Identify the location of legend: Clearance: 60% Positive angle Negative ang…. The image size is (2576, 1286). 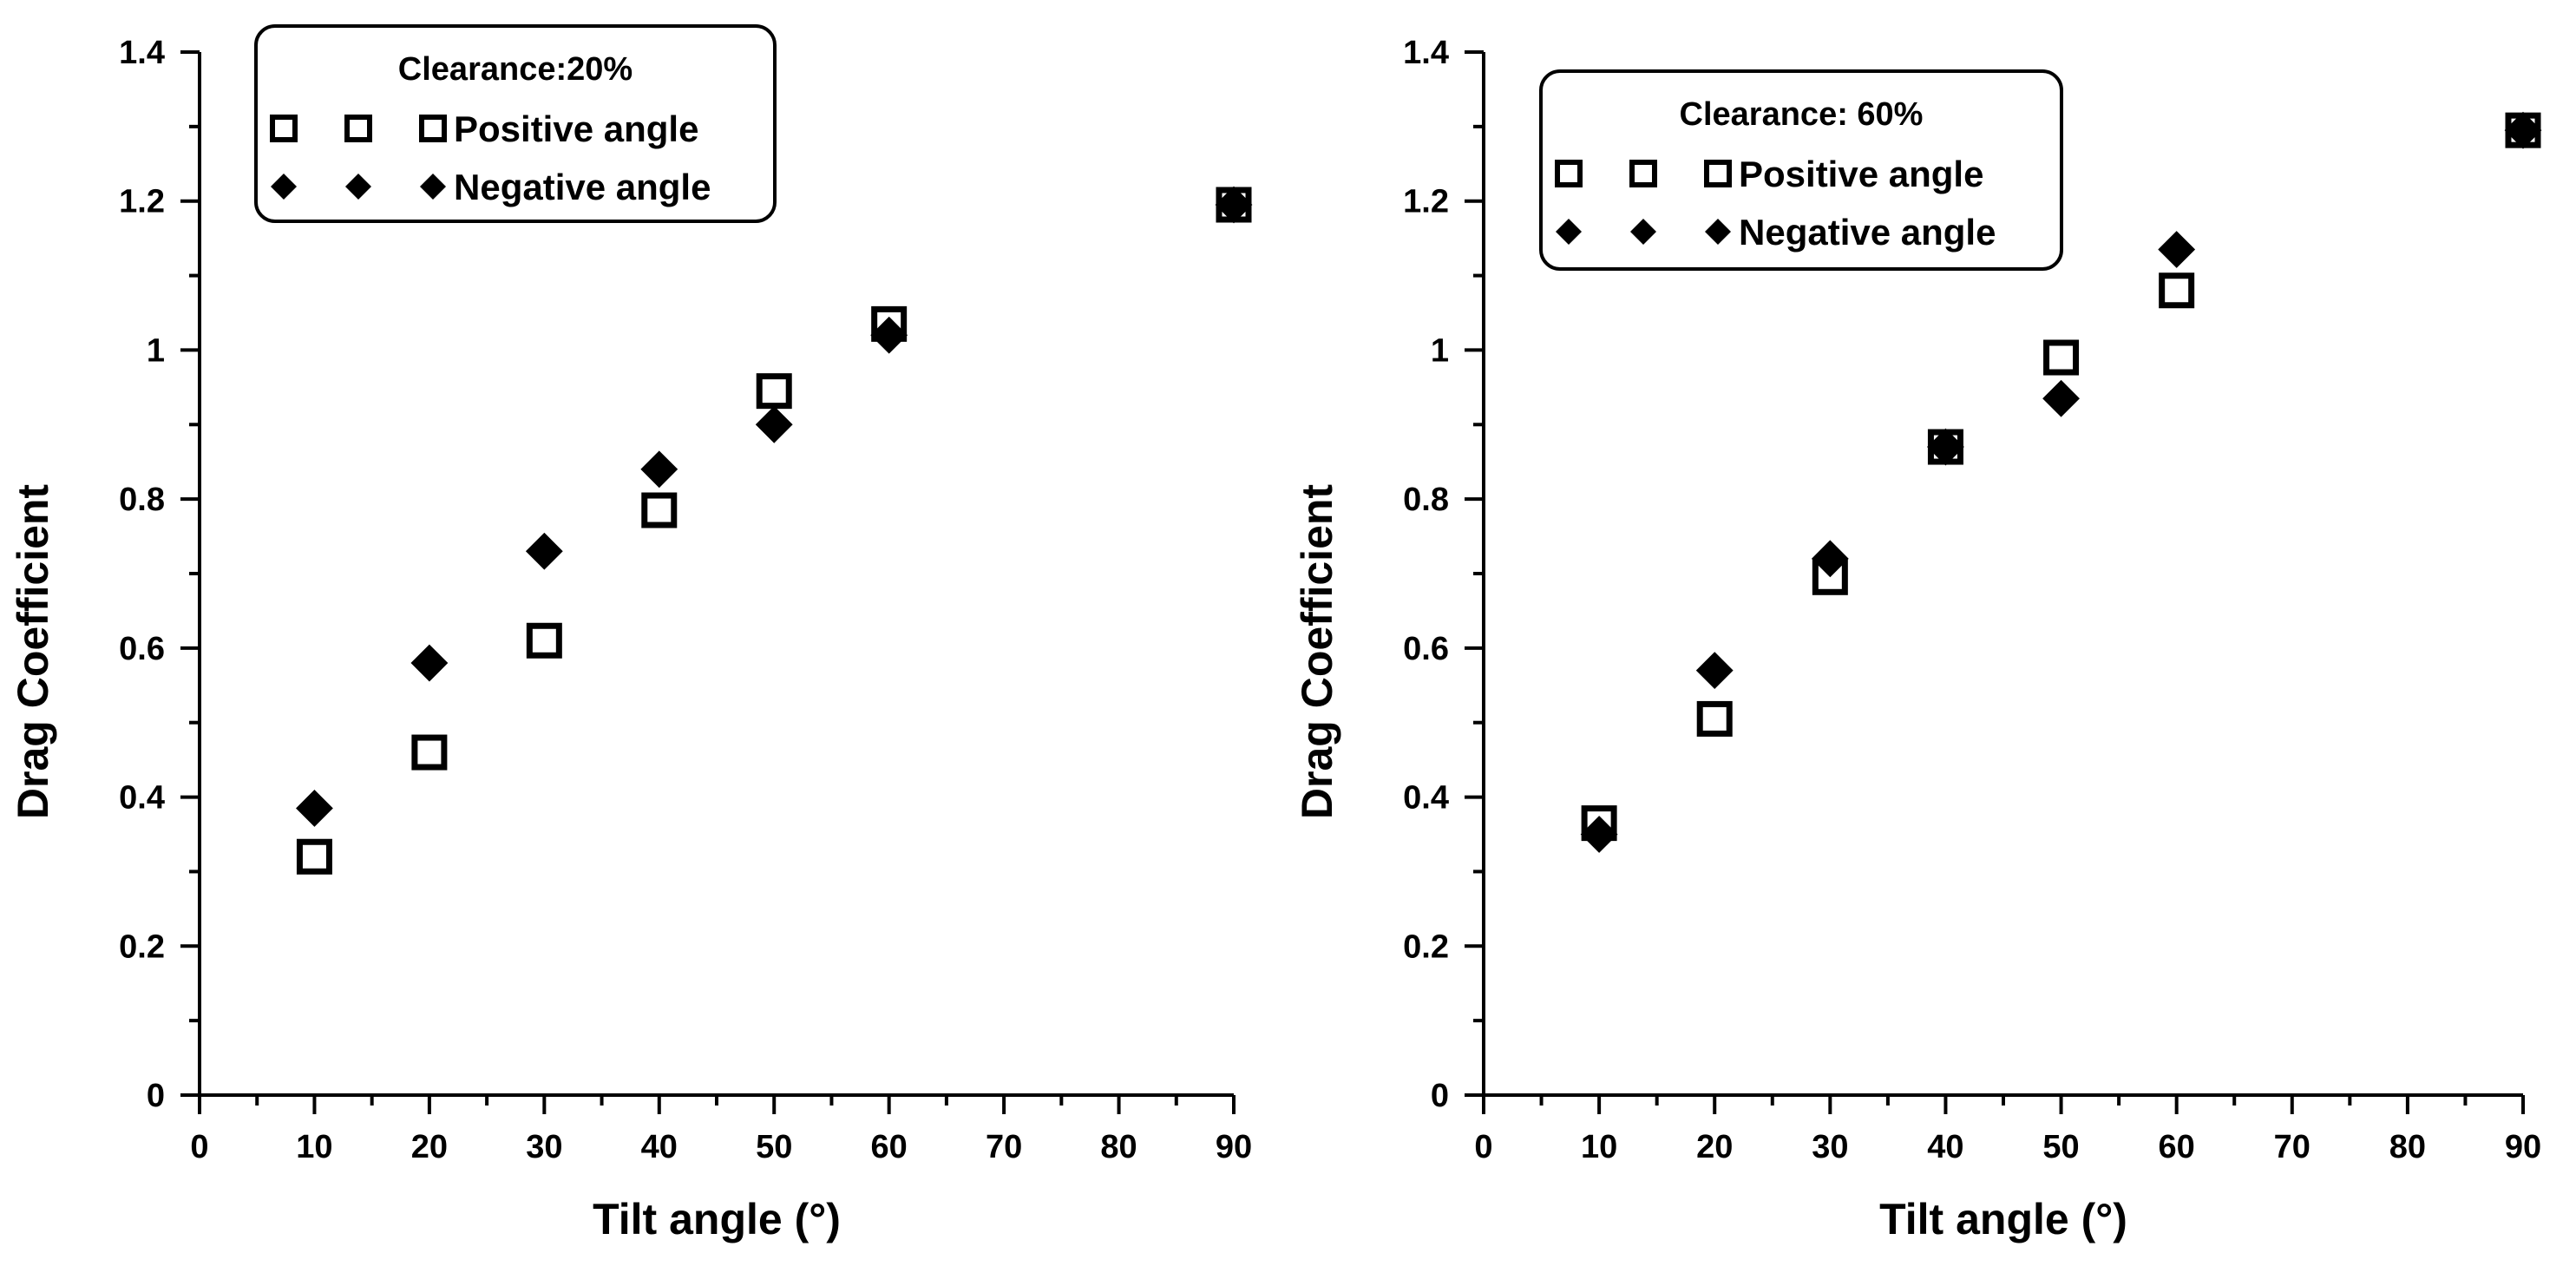
(1801, 170).